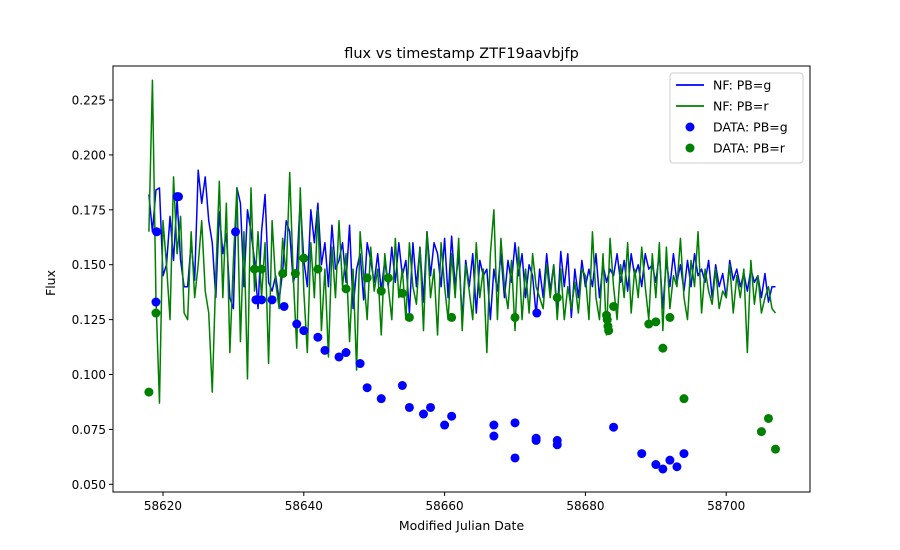 This screenshot has width=900, height=550. Describe the element at coordinates (89, 485) in the screenshot. I see `y-tick-label: 0.050` at that location.